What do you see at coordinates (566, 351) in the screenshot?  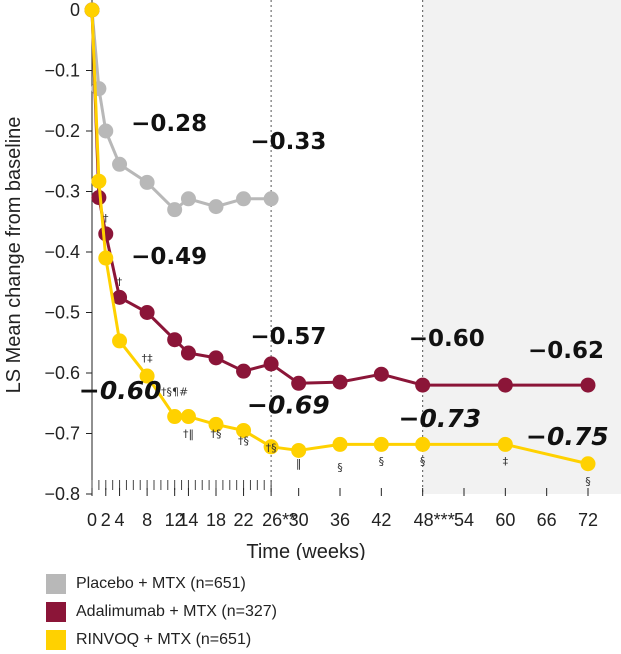 I see `value-annotation: −0.62` at bounding box center [566, 351].